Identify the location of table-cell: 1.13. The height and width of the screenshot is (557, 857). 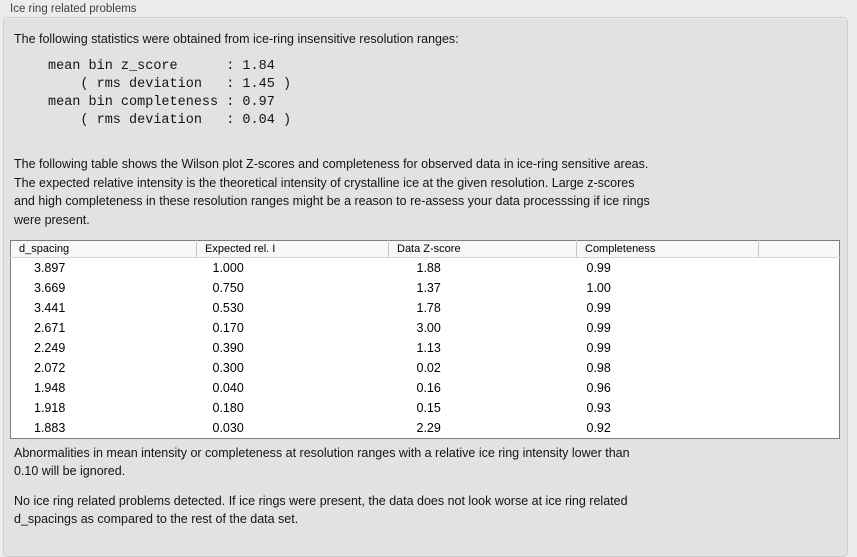
(428, 348).